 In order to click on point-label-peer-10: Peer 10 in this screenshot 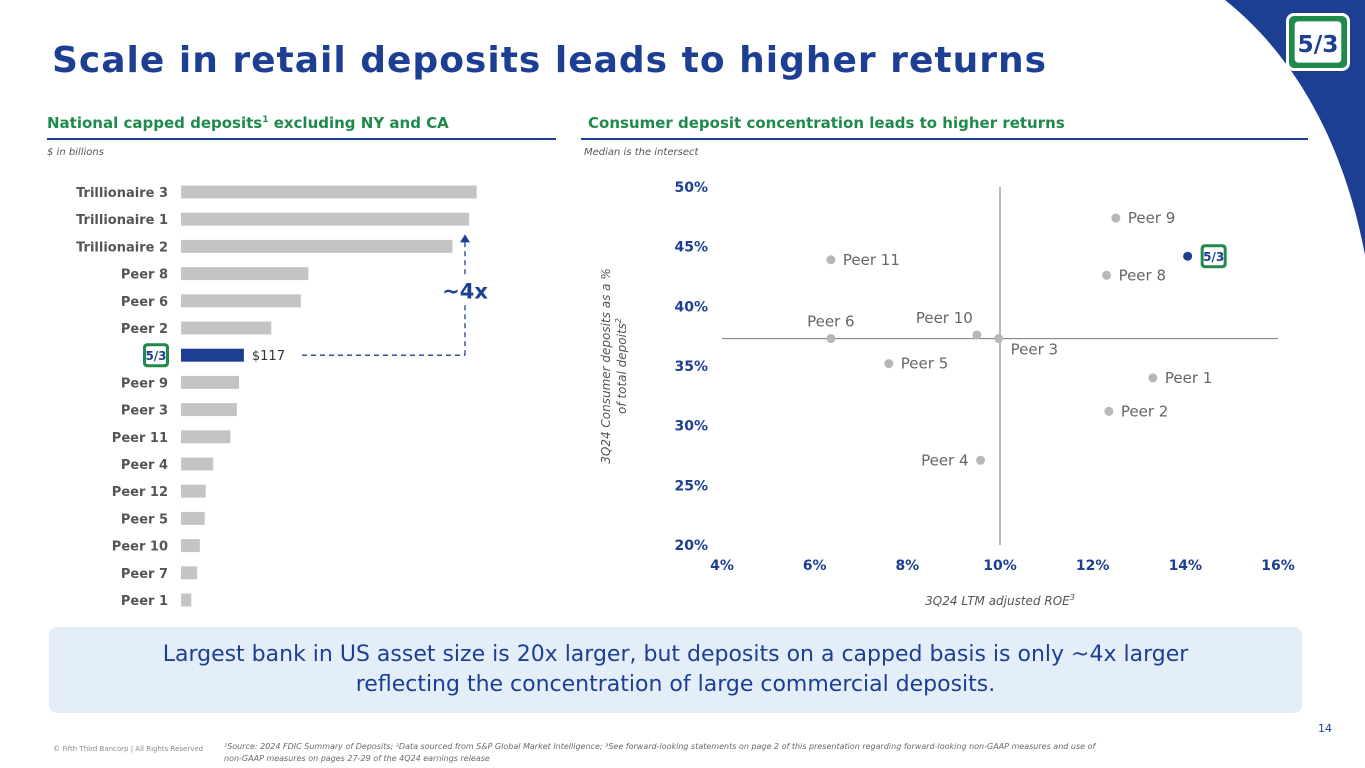, I will do `click(944, 318)`.